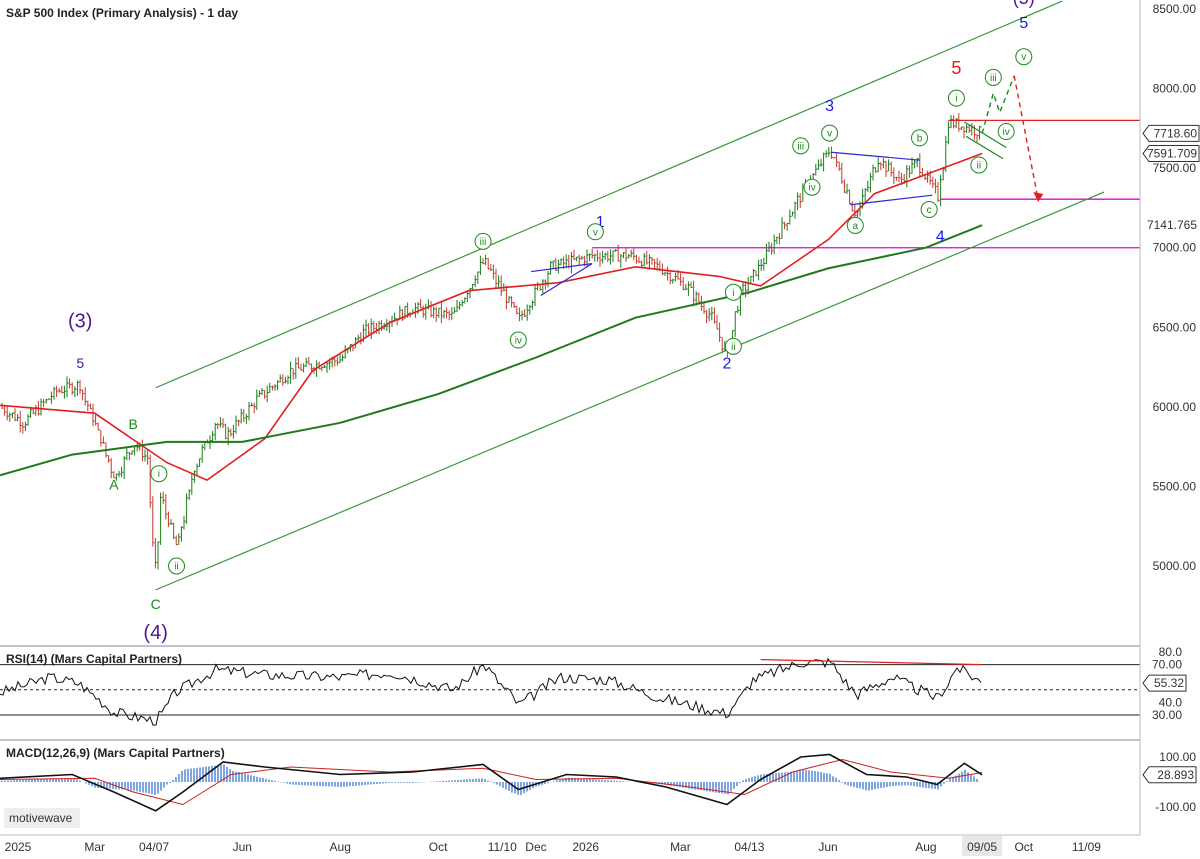 This screenshot has height=859, width=1200. I want to click on projection-arrowhead, so click(1038, 196).